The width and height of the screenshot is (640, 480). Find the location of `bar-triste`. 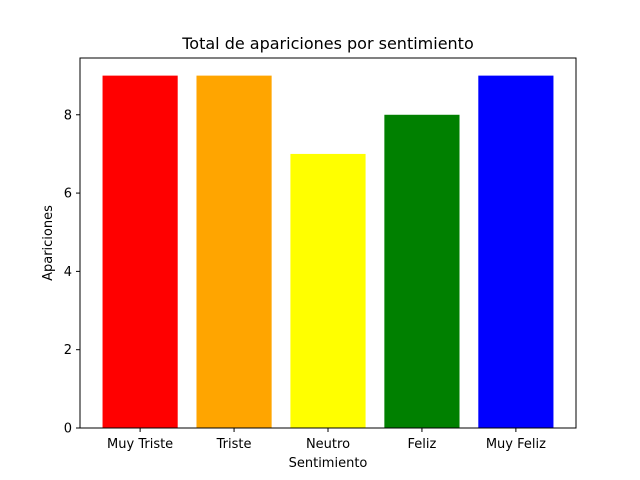

bar-triste is located at coordinates (234, 251).